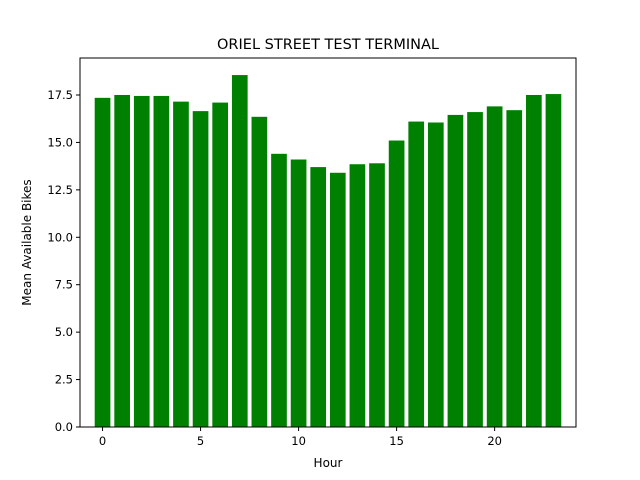 This screenshot has width=640, height=480. What do you see at coordinates (60, 95) in the screenshot?
I see `y-tick-label: 17.5` at bounding box center [60, 95].